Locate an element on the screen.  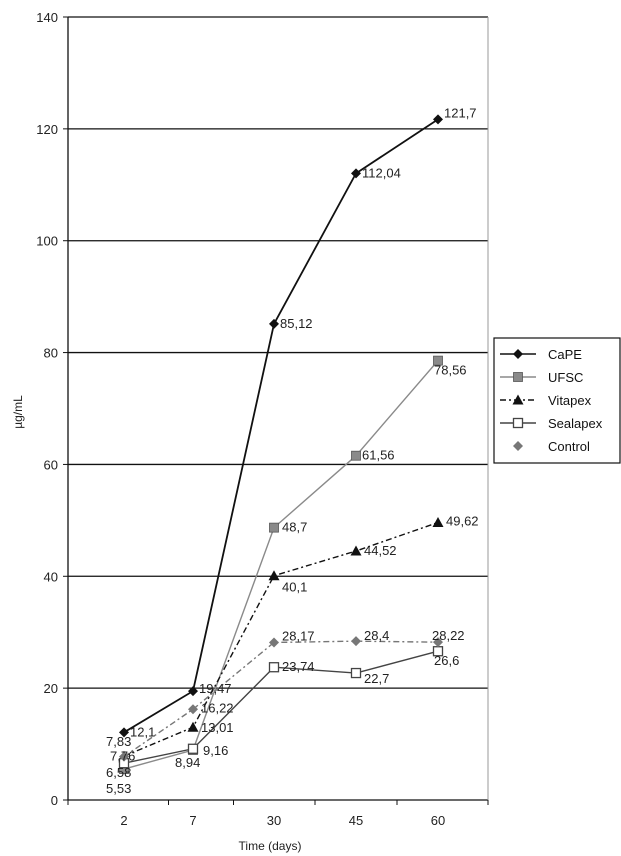
series-control is located at coordinates (281, 699).